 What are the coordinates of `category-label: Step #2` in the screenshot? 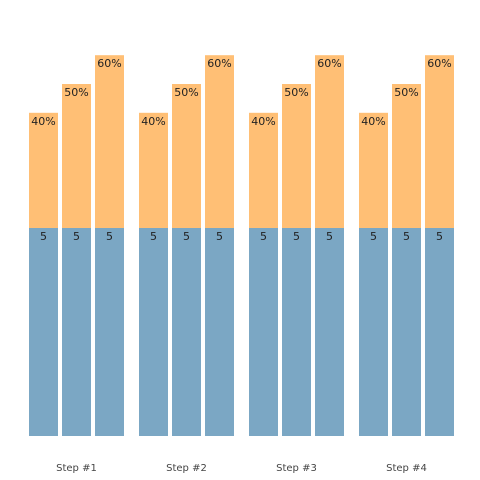 It's located at (186, 468).